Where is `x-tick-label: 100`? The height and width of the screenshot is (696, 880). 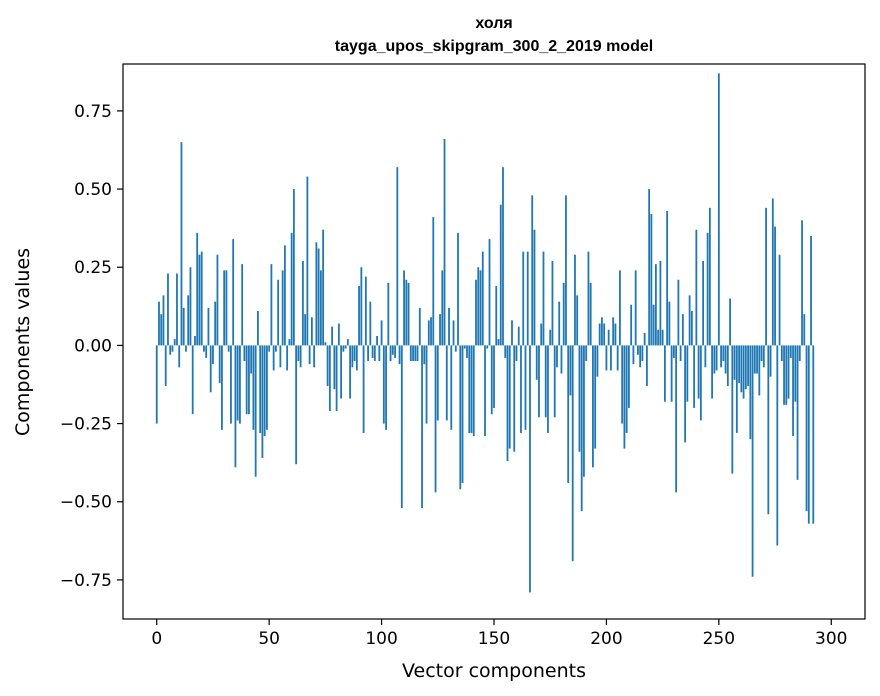 x-tick-label: 100 is located at coordinates (381, 639).